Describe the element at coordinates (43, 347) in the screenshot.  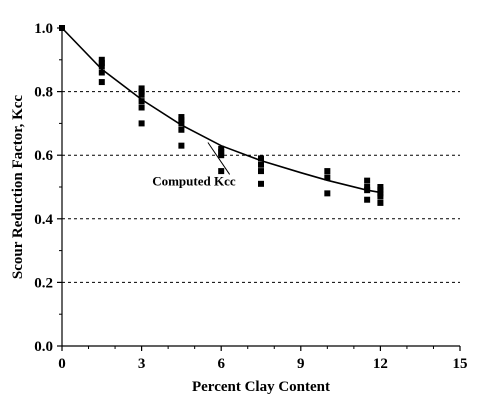
I see `y-tick-label: 0.0` at that location.